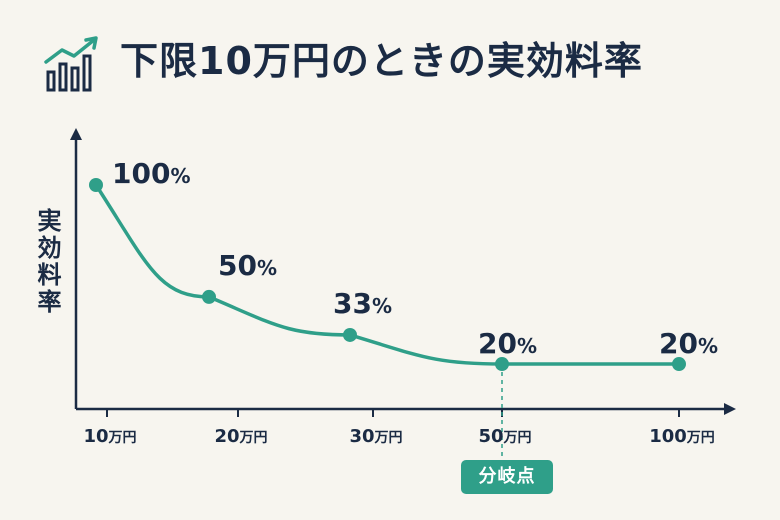 This screenshot has width=780, height=520. Describe the element at coordinates (381, 61) in the screenshot. I see `chart-title: 下限10万円のときの実効料率` at that location.